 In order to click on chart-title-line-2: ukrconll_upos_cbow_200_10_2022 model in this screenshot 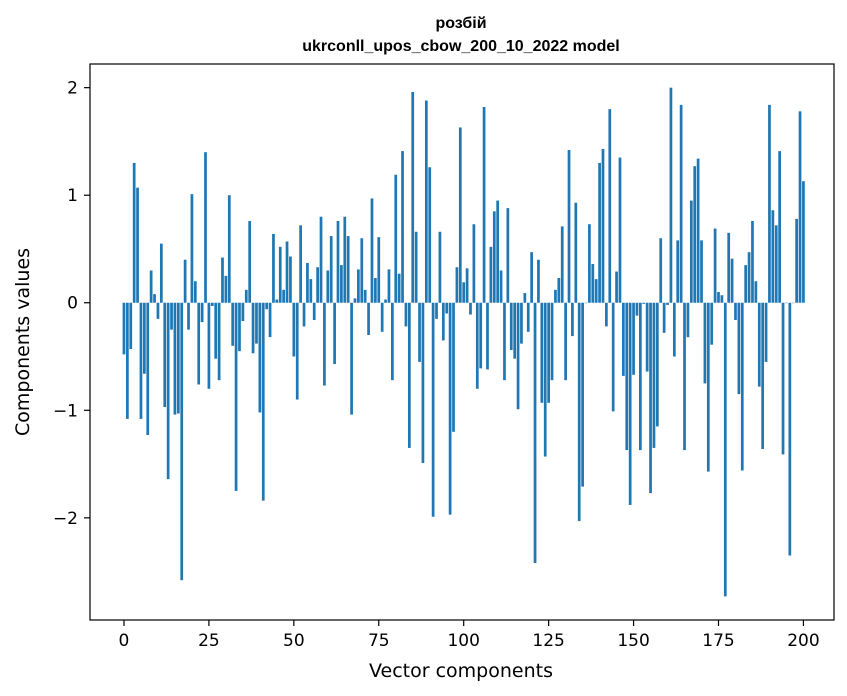, I will do `click(460, 46)`.